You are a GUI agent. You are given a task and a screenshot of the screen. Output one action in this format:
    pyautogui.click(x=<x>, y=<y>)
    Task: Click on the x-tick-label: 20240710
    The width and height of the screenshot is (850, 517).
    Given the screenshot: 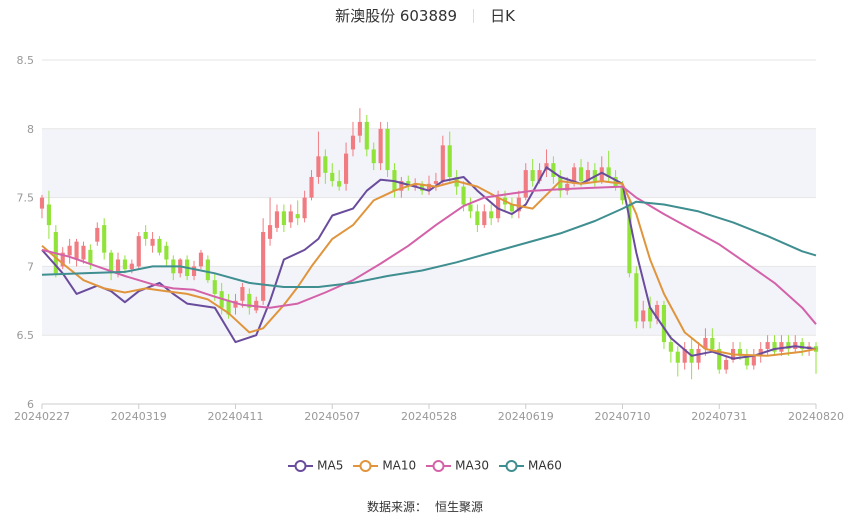 What is the action you would take?
    pyautogui.click(x=623, y=416)
    